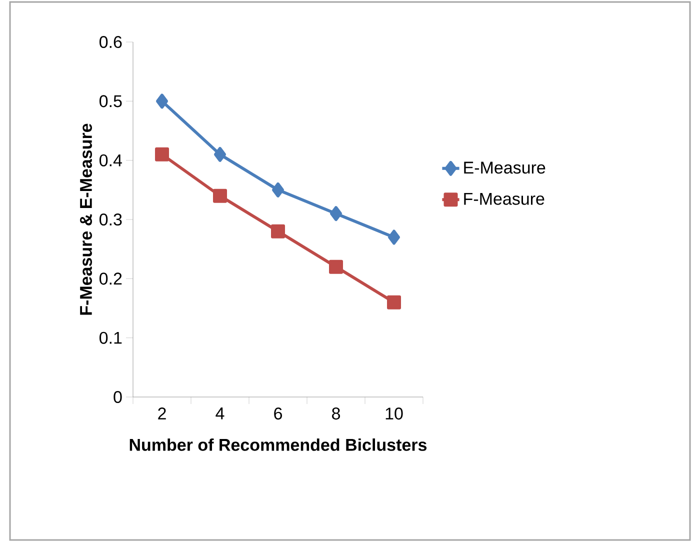 The width and height of the screenshot is (695, 542). Describe the element at coordinates (220, 414) in the screenshot. I see `x-tick-label: 4` at that location.